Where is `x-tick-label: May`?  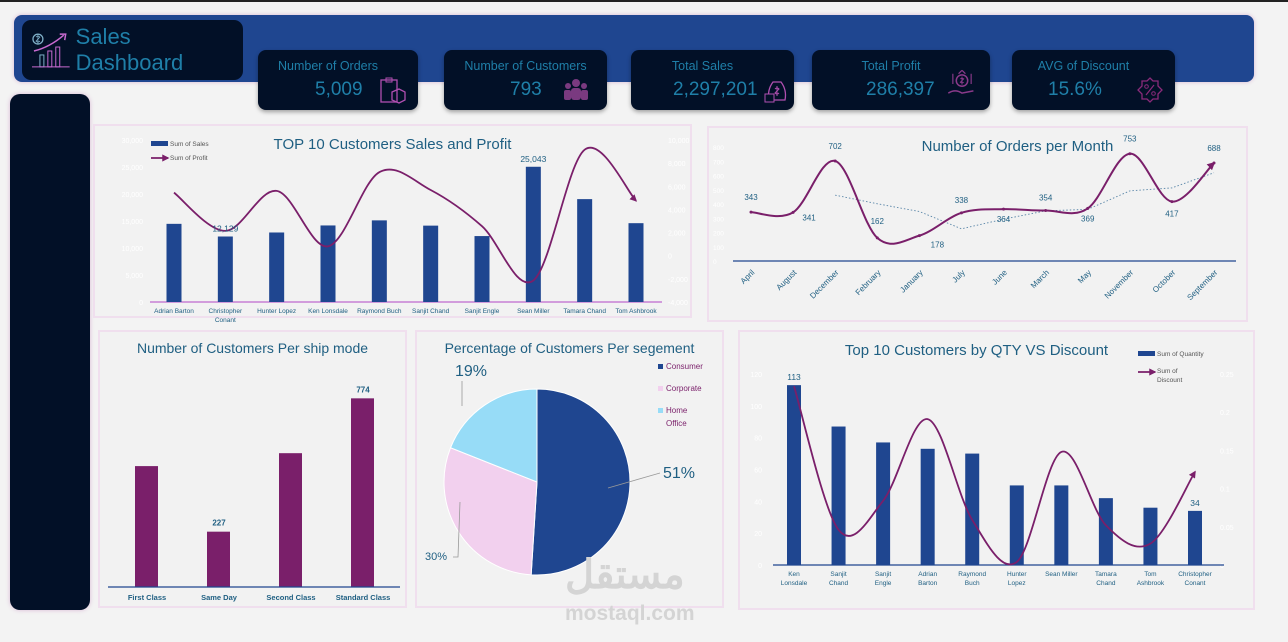 x-tick-label: May is located at coordinates (1084, 276).